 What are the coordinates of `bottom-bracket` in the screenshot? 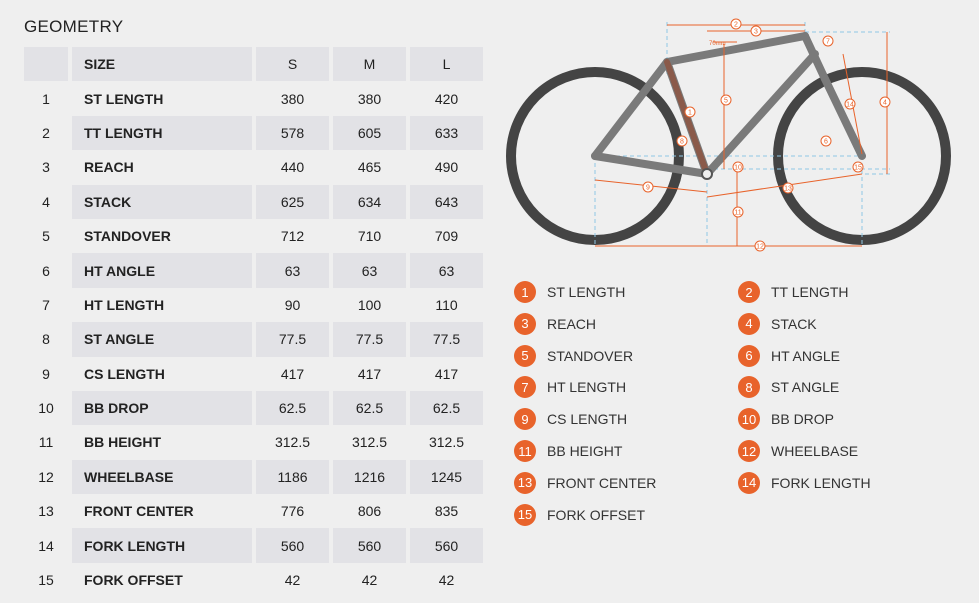 It's located at (707, 174).